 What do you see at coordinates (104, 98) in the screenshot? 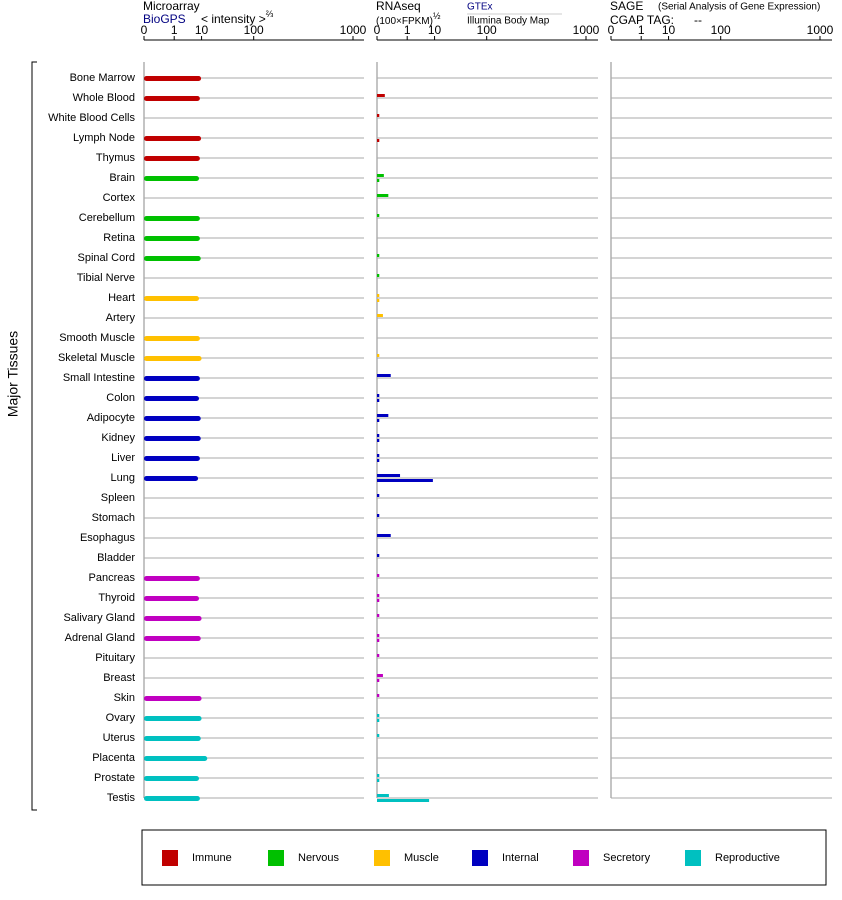
I see `tissue-label: Whole Blood` at bounding box center [104, 98].